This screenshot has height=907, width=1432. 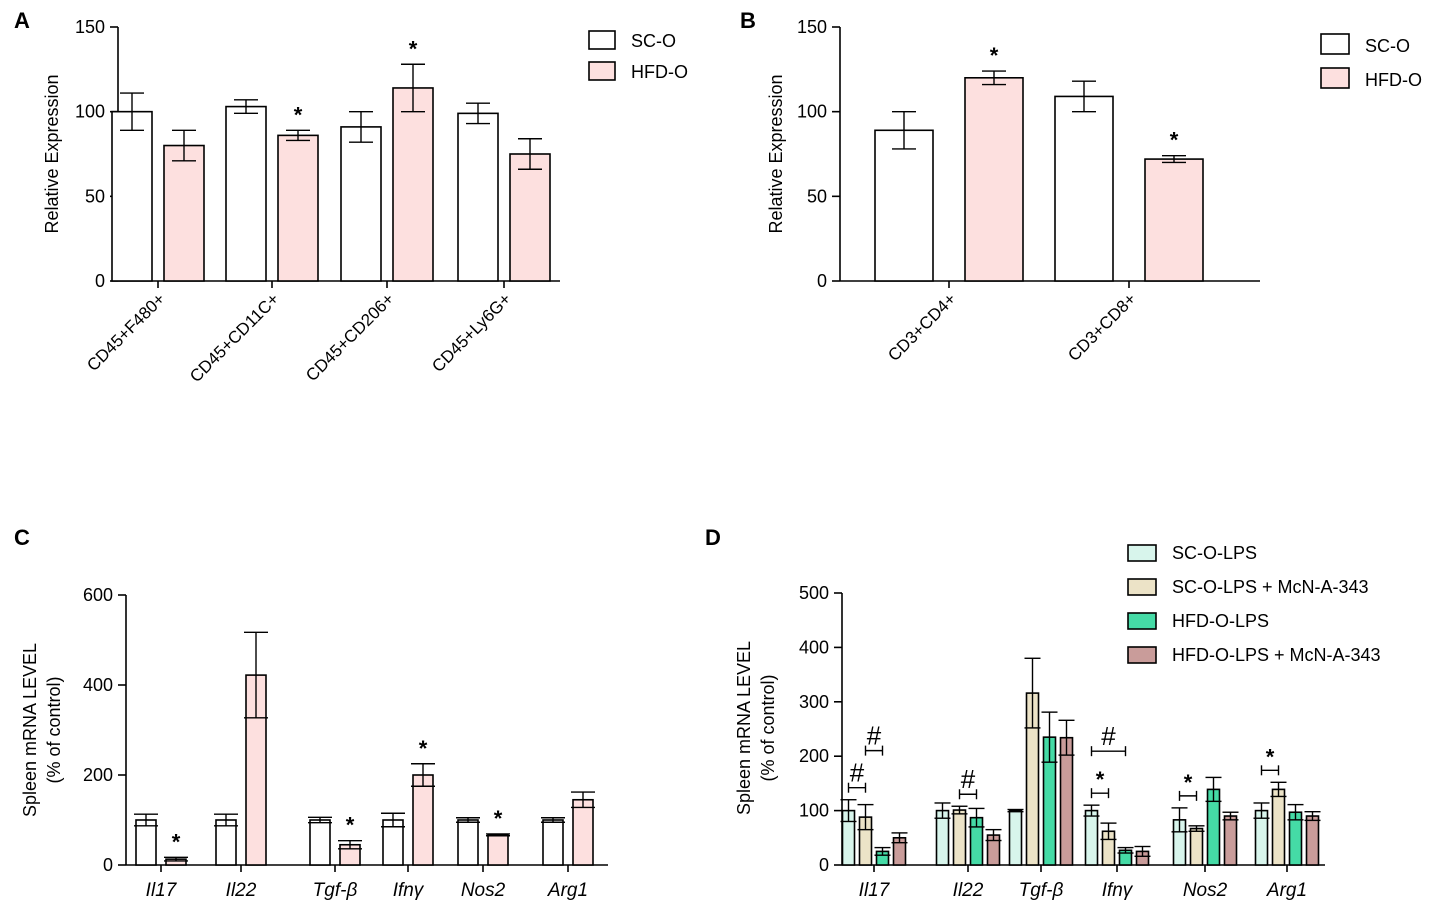 I want to click on x-tick-label: CD45+CD206+, so click(x=350, y=337).